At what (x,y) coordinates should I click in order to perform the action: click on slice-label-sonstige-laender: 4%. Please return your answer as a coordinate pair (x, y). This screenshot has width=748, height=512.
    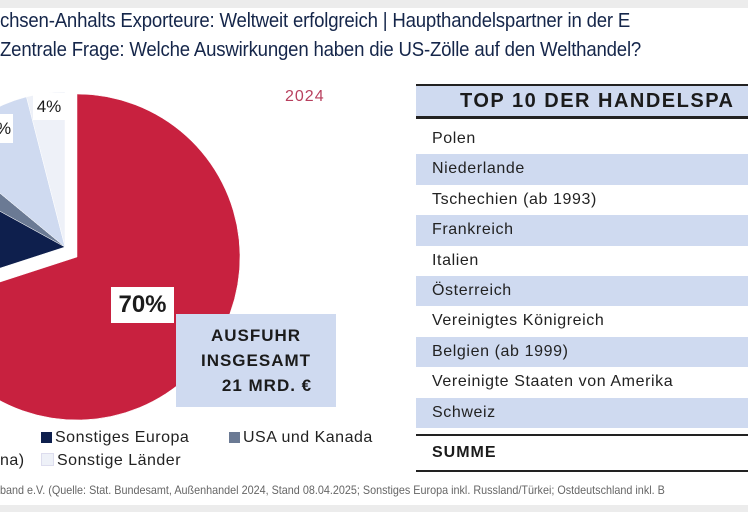
    Looking at the image, I should click on (49, 106).